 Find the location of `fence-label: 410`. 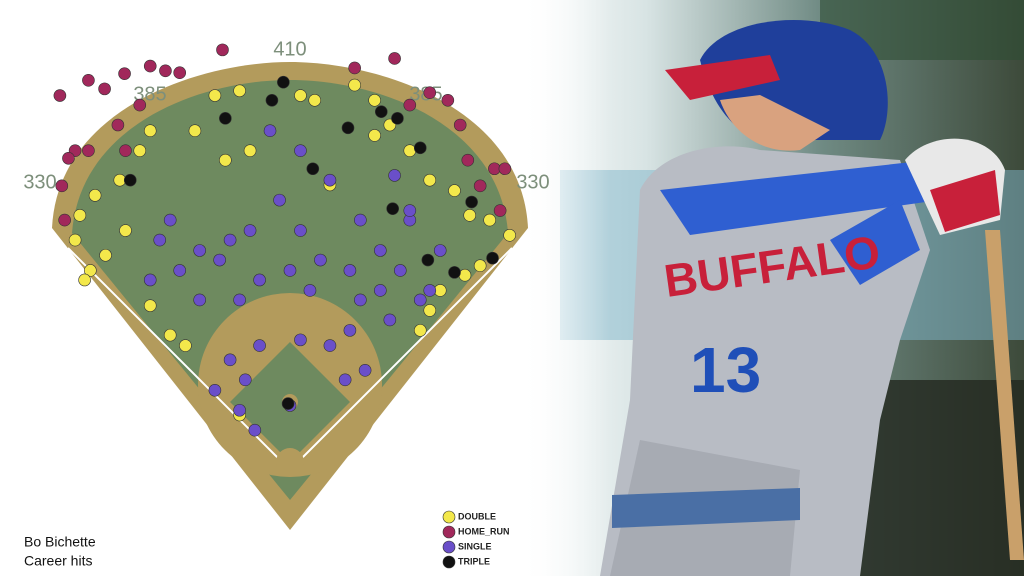

fence-label: 410 is located at coordinates (289, 49).